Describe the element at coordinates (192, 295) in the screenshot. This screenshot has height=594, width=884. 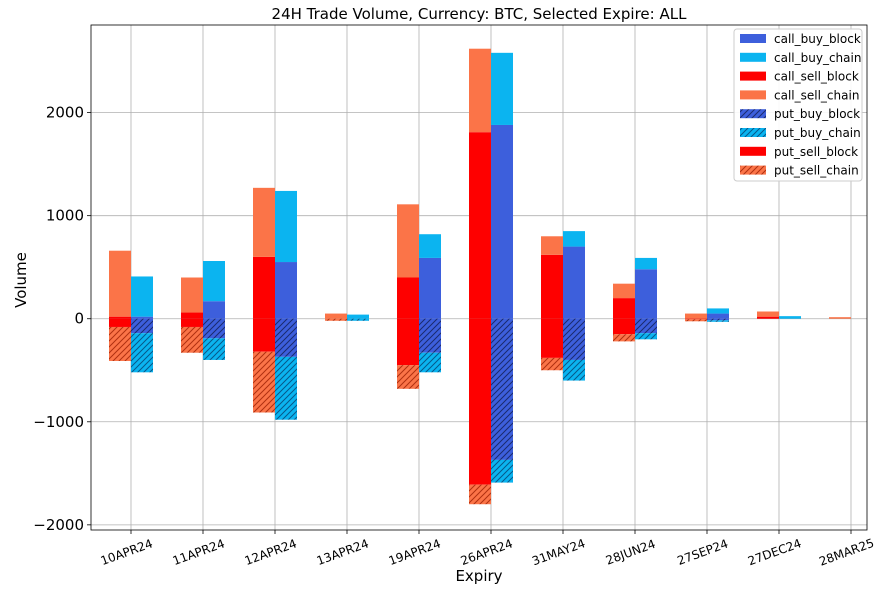
I see `bar-call-sell-chain-11apr24` at that location.